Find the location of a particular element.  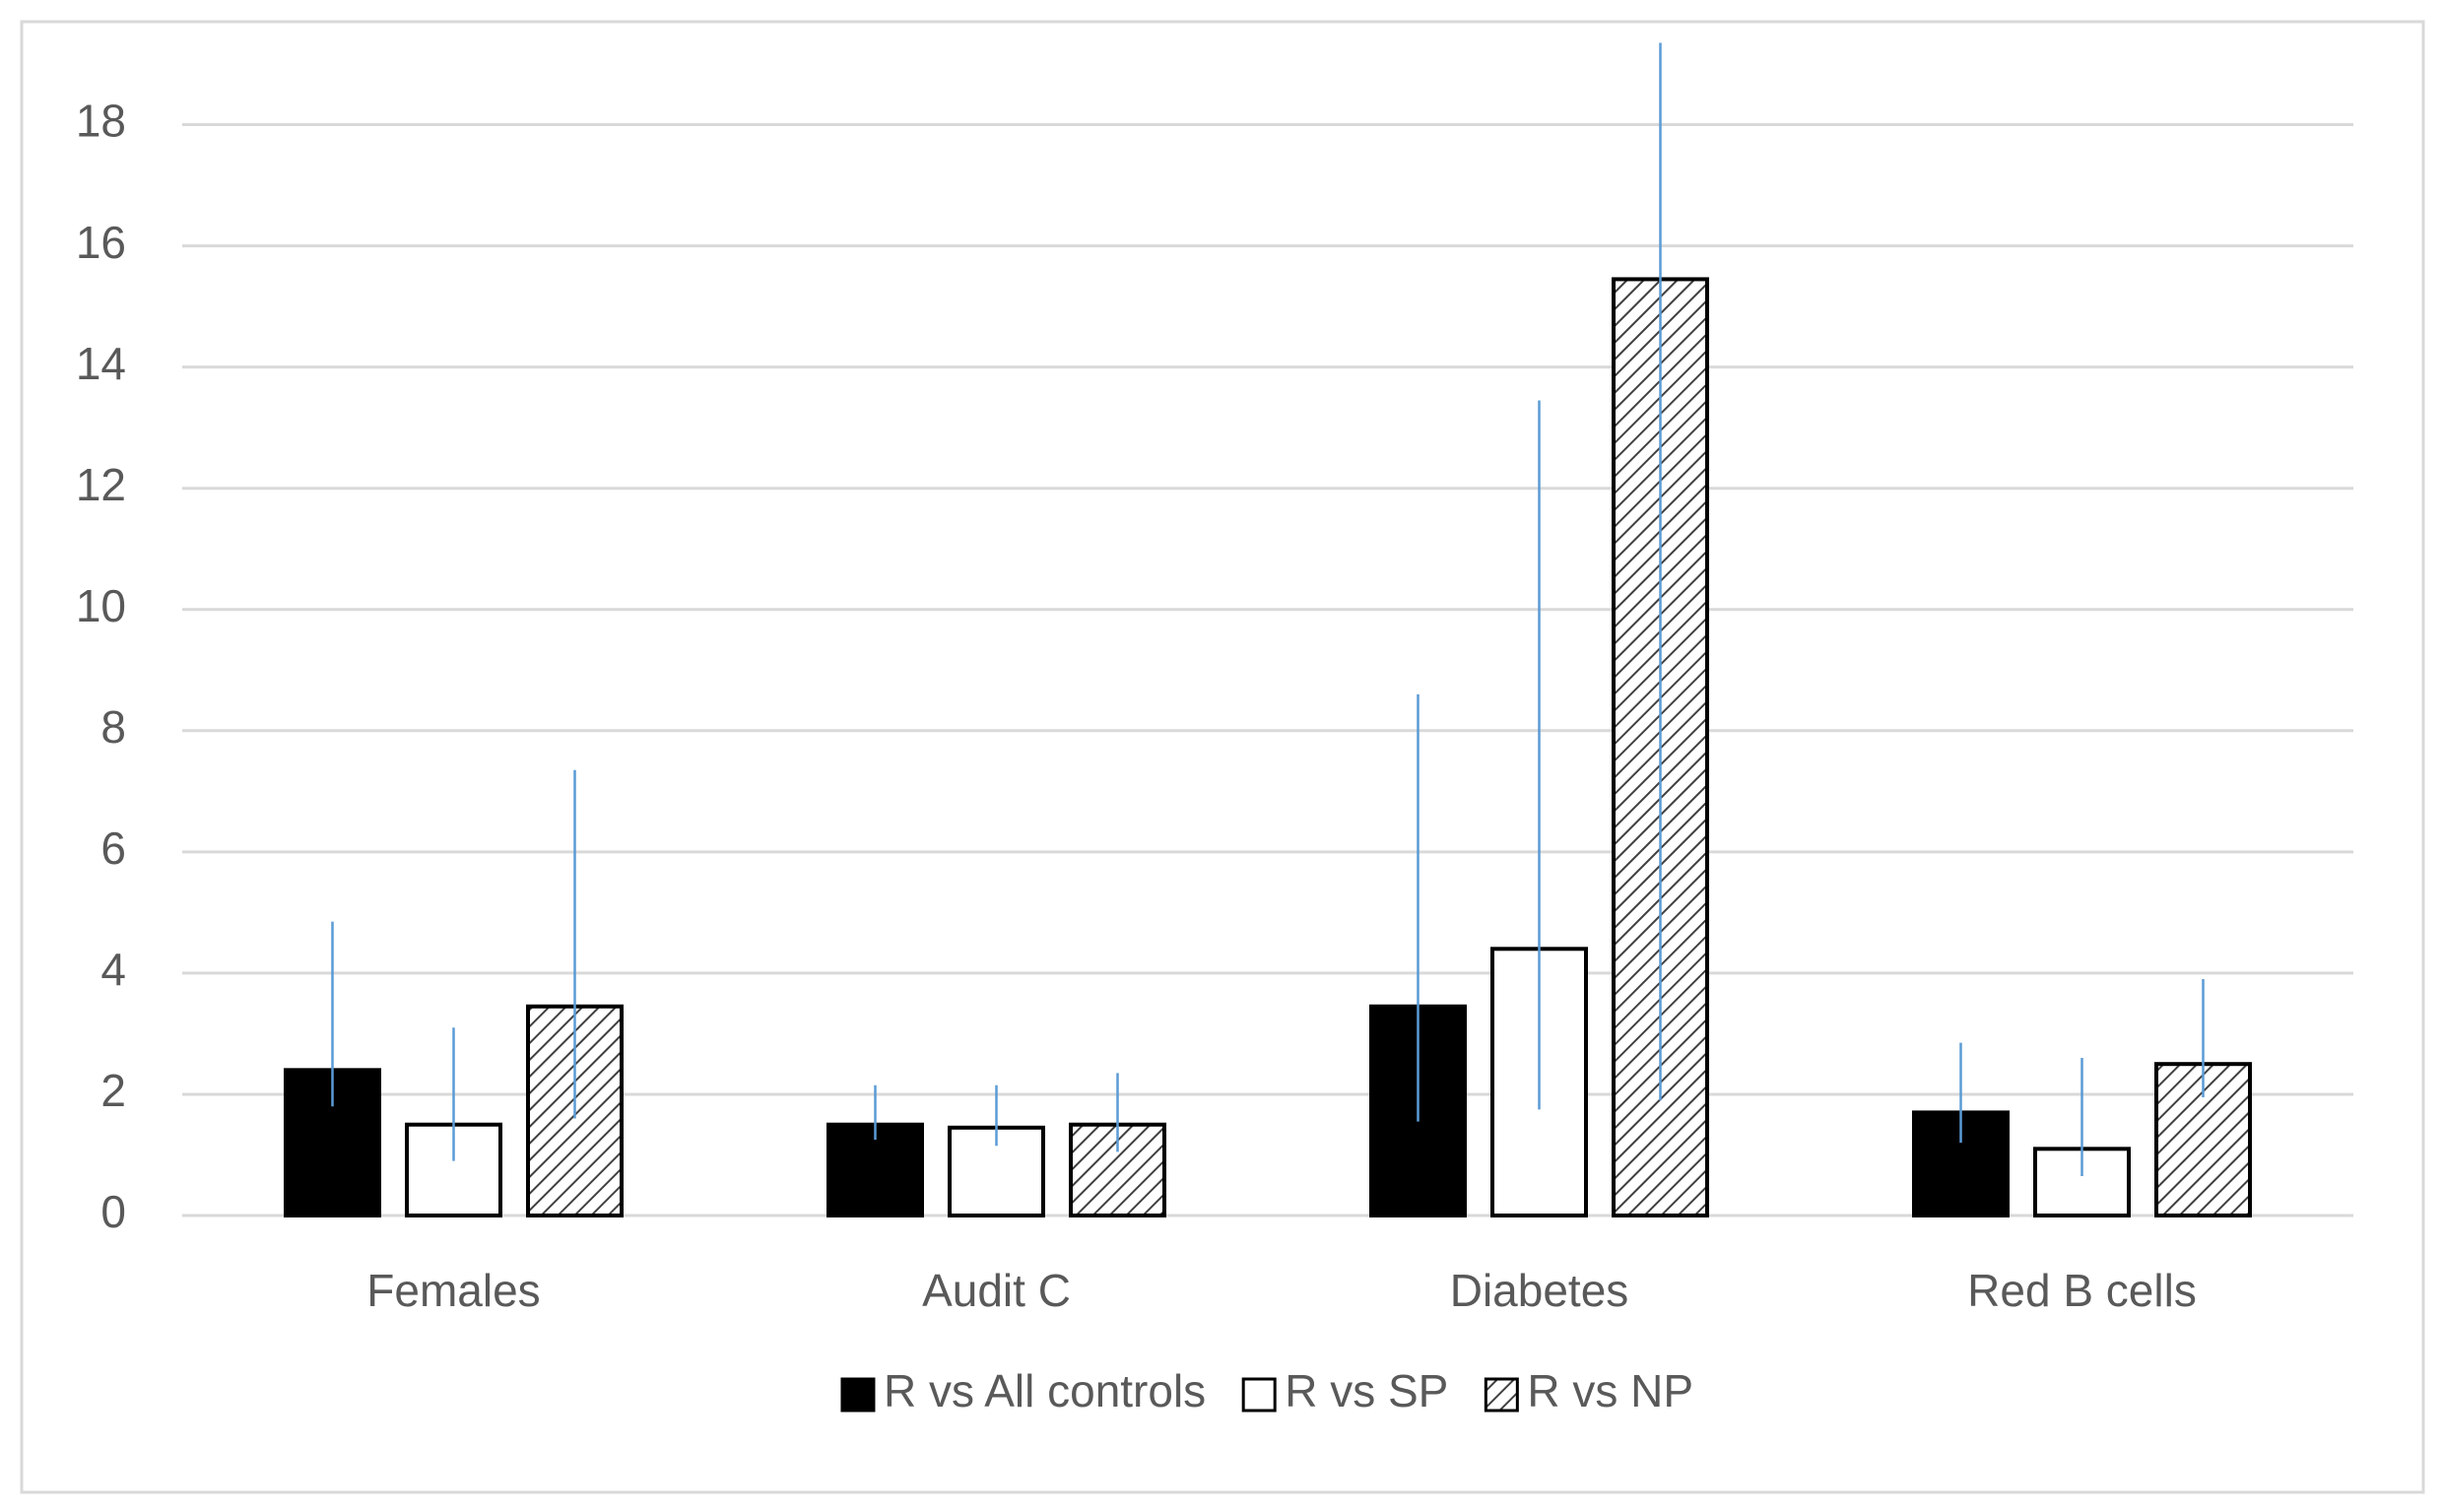

x-tick-label: Diabetes is located at coordinates (1539, 1290).